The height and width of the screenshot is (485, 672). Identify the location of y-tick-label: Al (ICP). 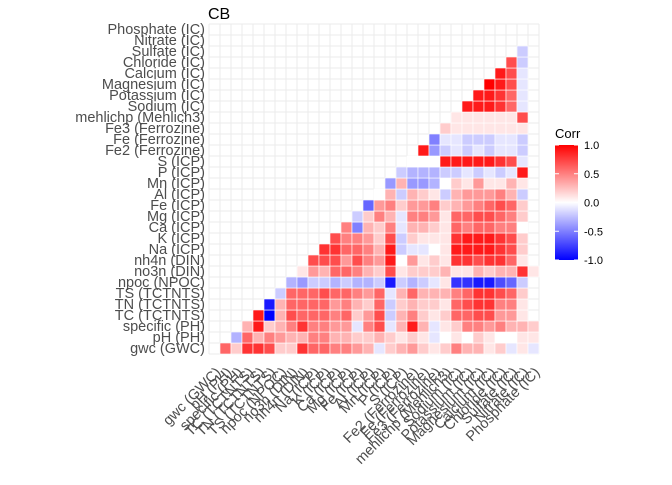
(179, 195).